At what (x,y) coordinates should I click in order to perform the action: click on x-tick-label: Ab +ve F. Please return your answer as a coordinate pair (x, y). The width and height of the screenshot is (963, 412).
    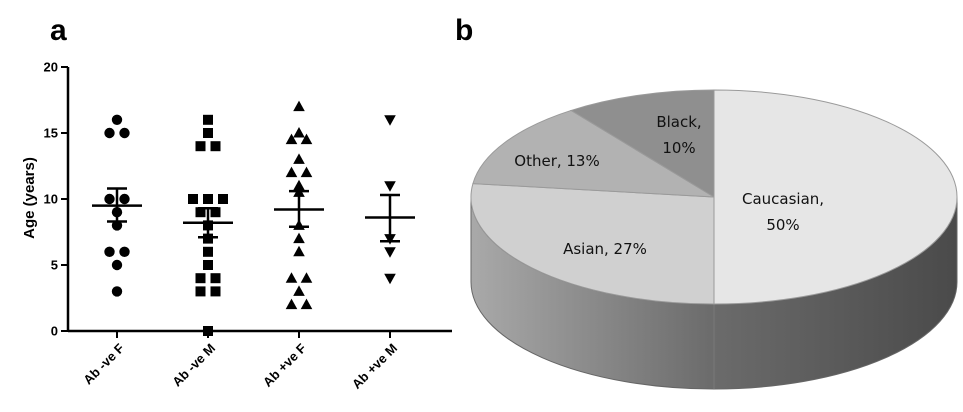
    Looking at the image, I should click on (284, 364).